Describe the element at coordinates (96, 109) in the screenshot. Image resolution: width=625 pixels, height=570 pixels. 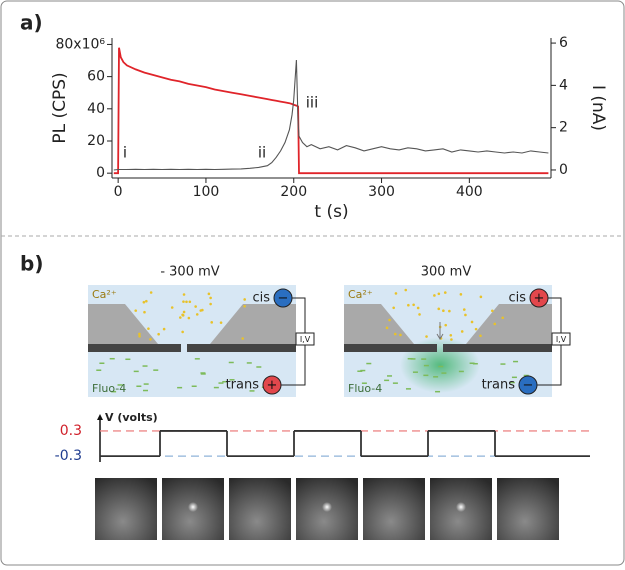
I see `y-tick-label: 40` at that location.